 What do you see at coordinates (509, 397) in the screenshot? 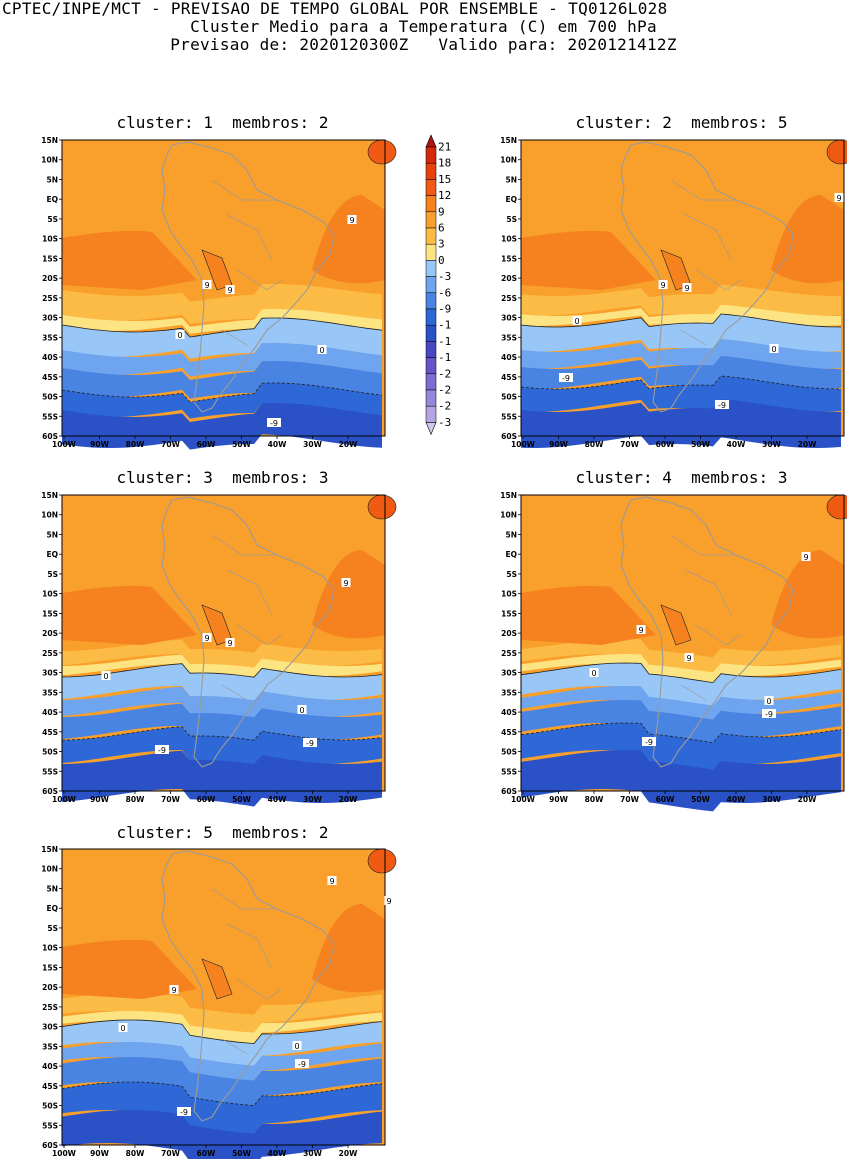
I see `lat-label-50S: 50S` at bounding box center [509, 397].